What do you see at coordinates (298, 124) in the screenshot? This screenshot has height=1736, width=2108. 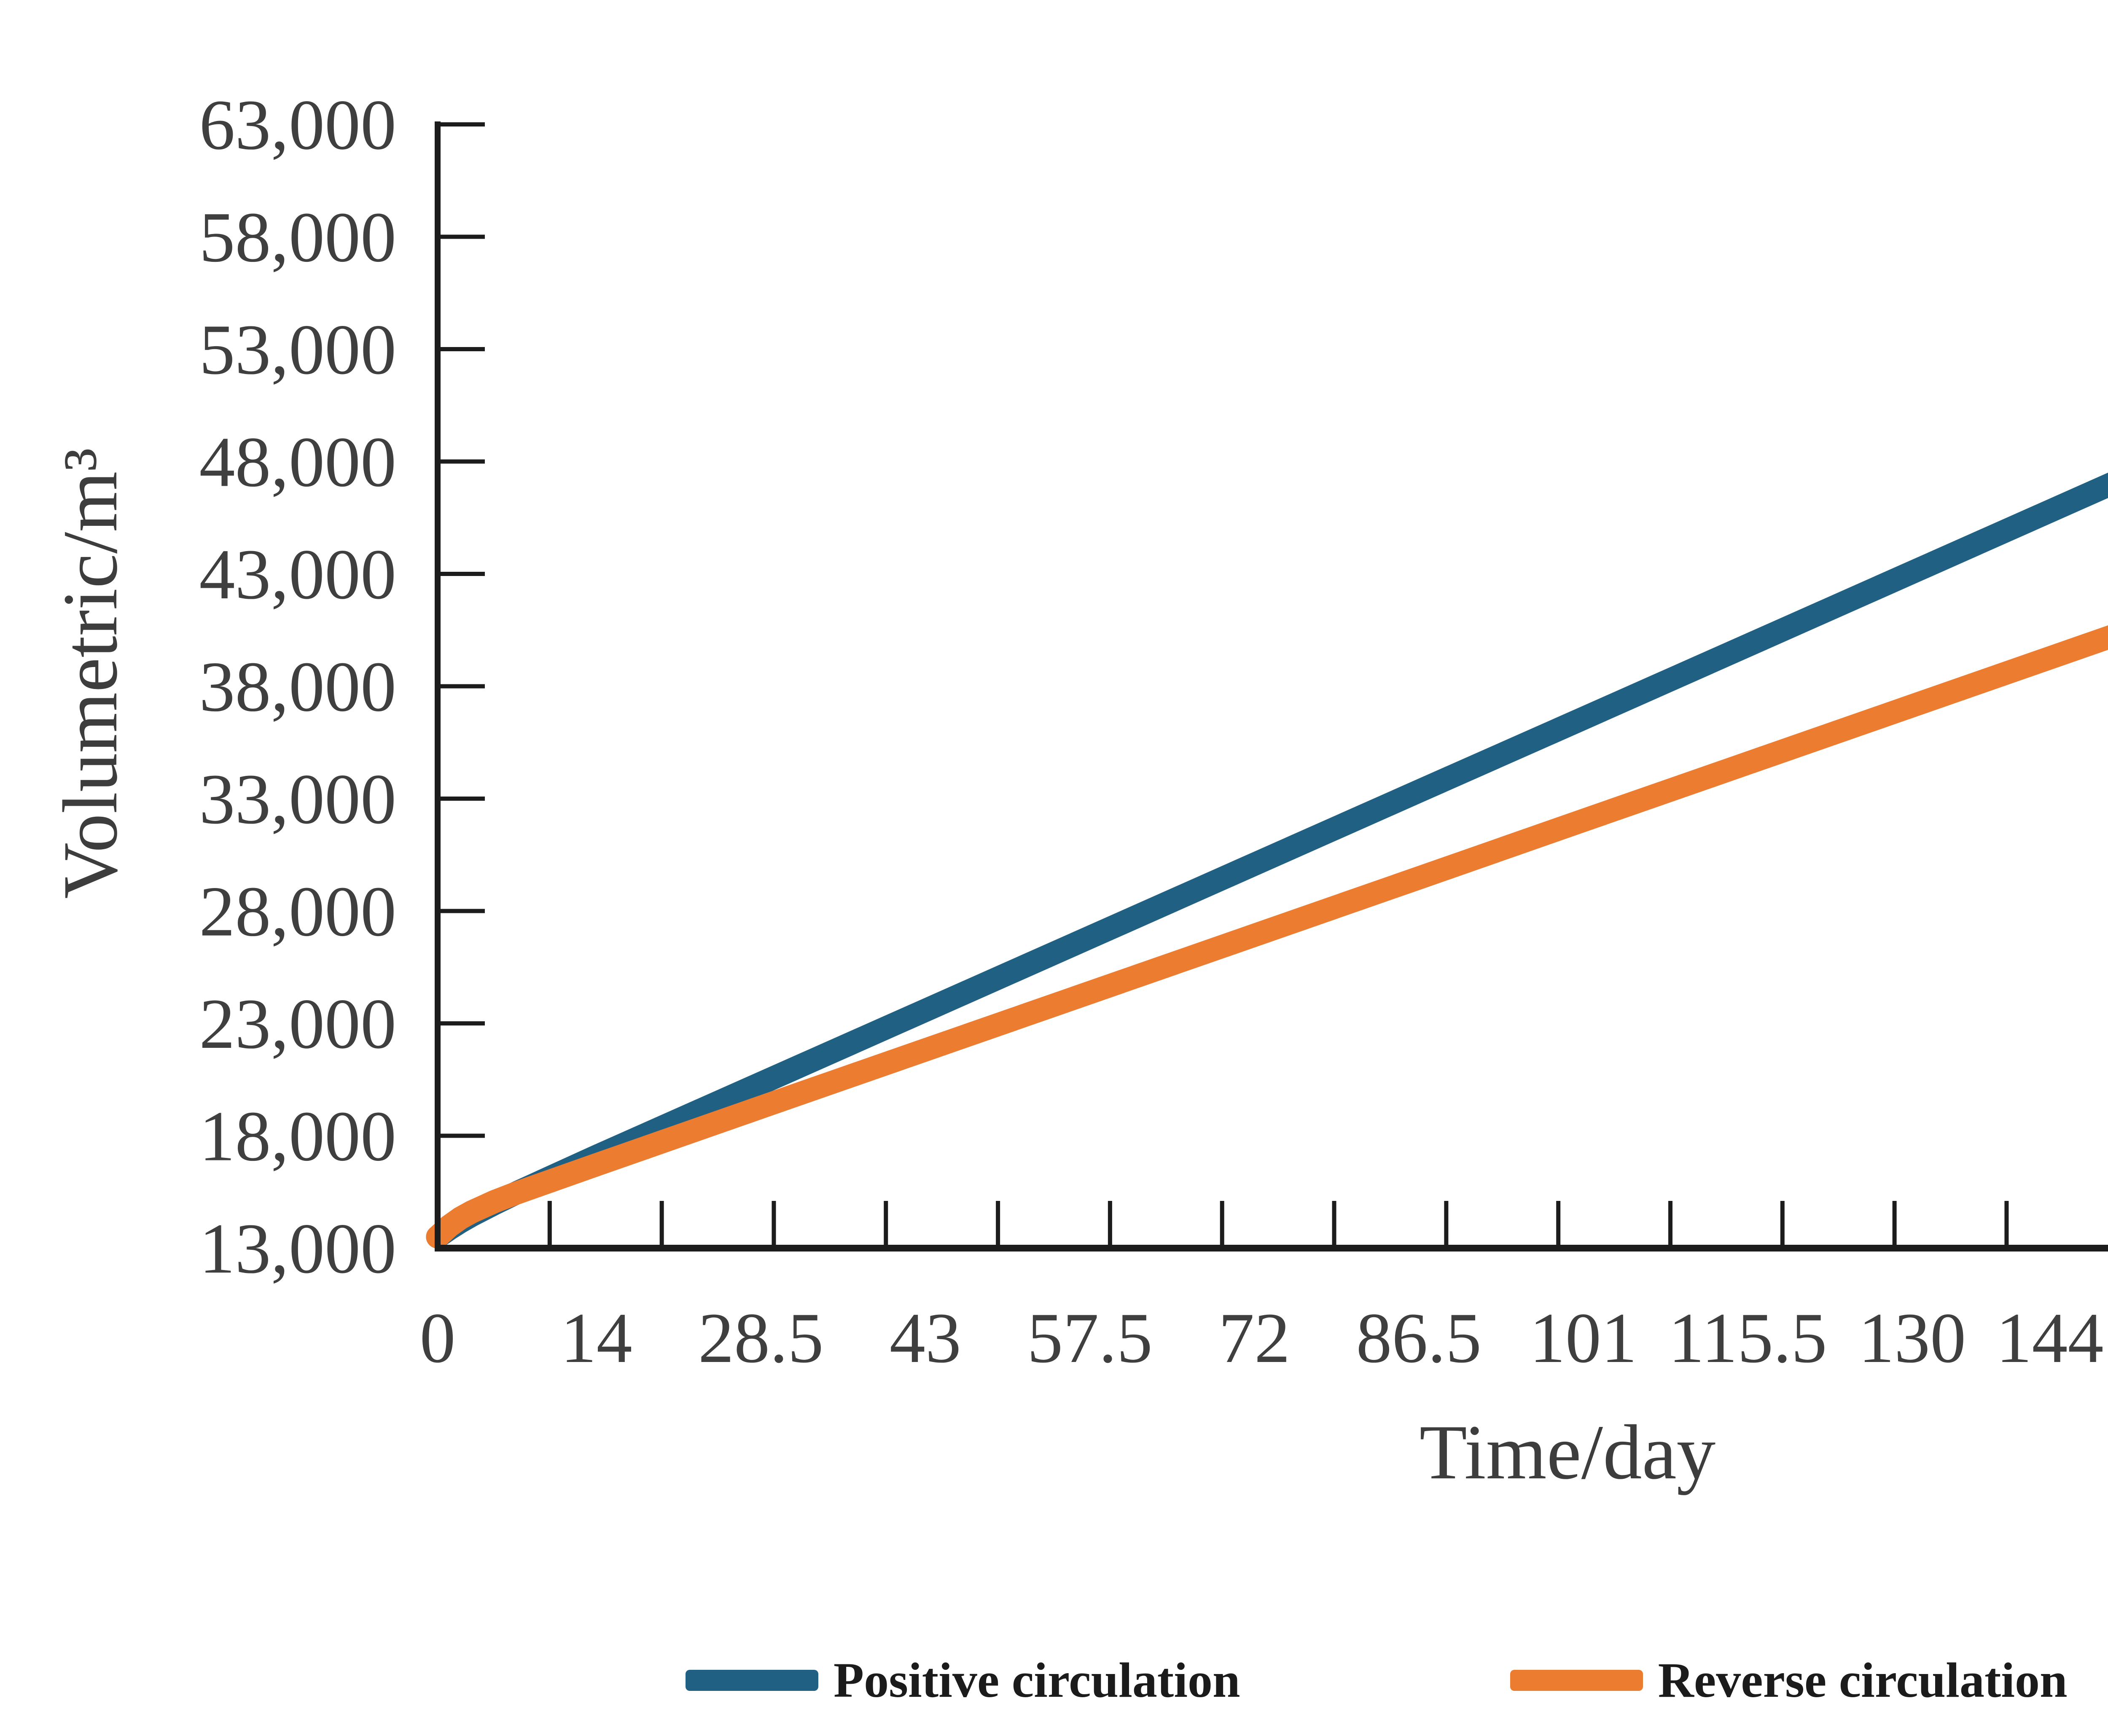 I see `svg-text: 63,000` at bounding box center [298, 124].